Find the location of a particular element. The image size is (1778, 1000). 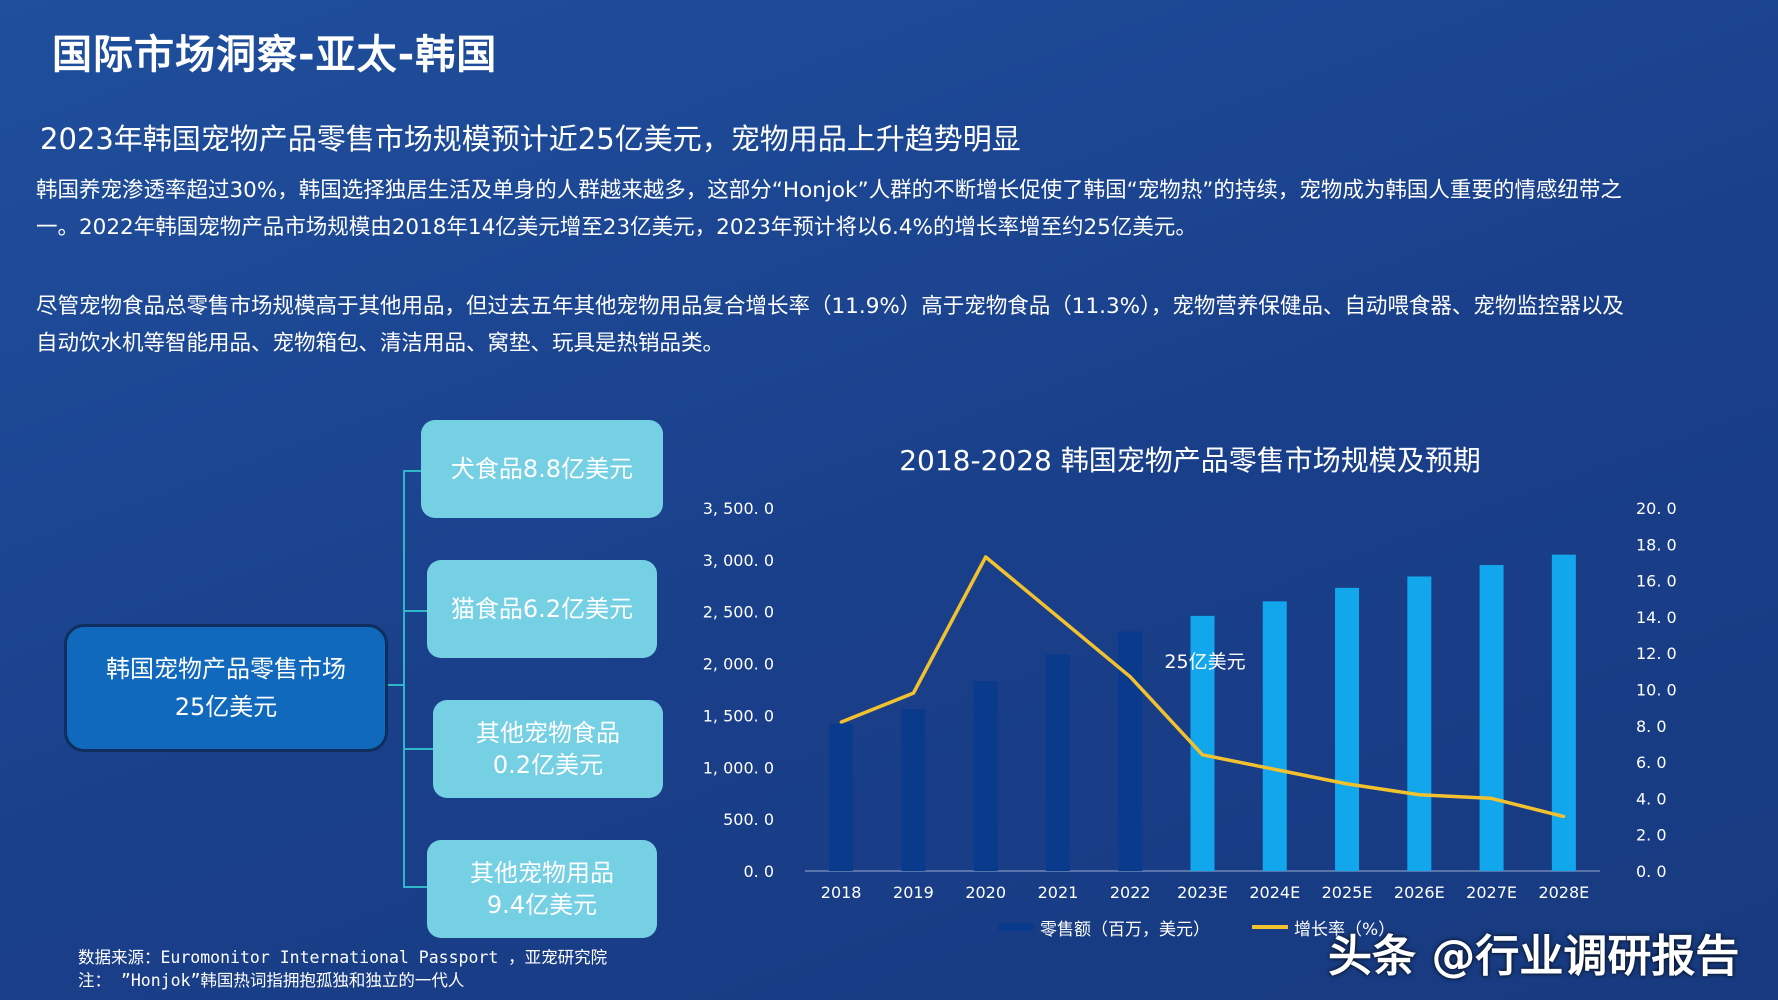

growth-rate-point-2019 is located at coordinates (913, 693).